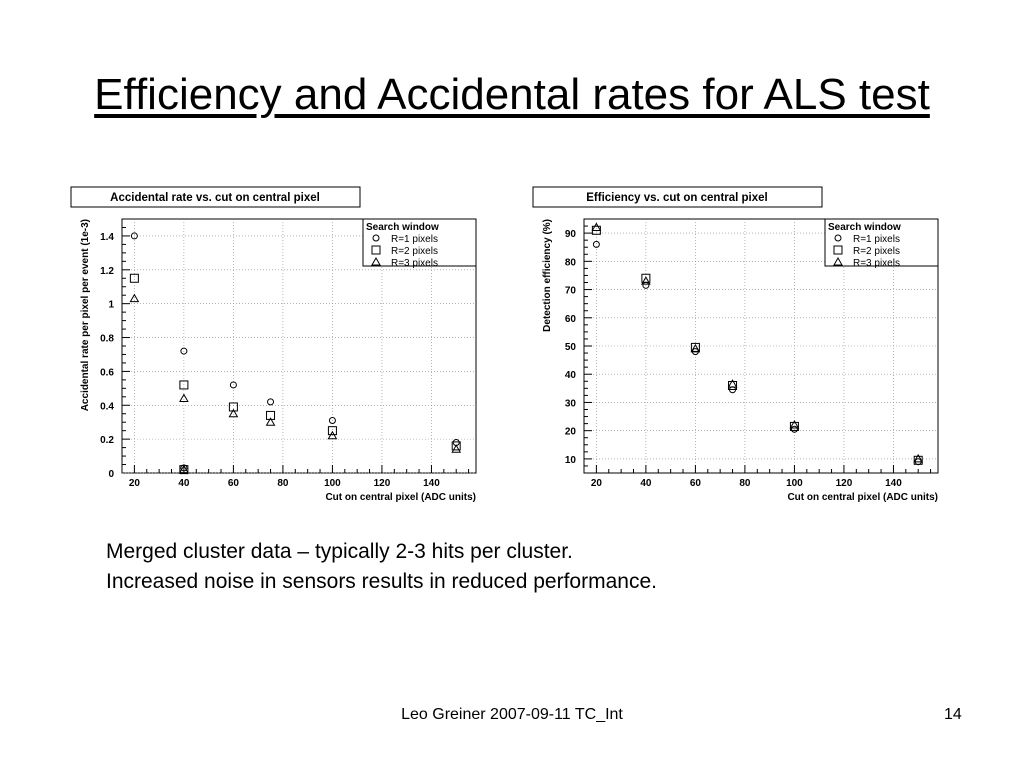 The height and width of the screenshot is (768, 1024). What do you see at coordinates (111, 305) in the screenshot?
I see `y-tick-label: 1` at bounding box center [111, 305].